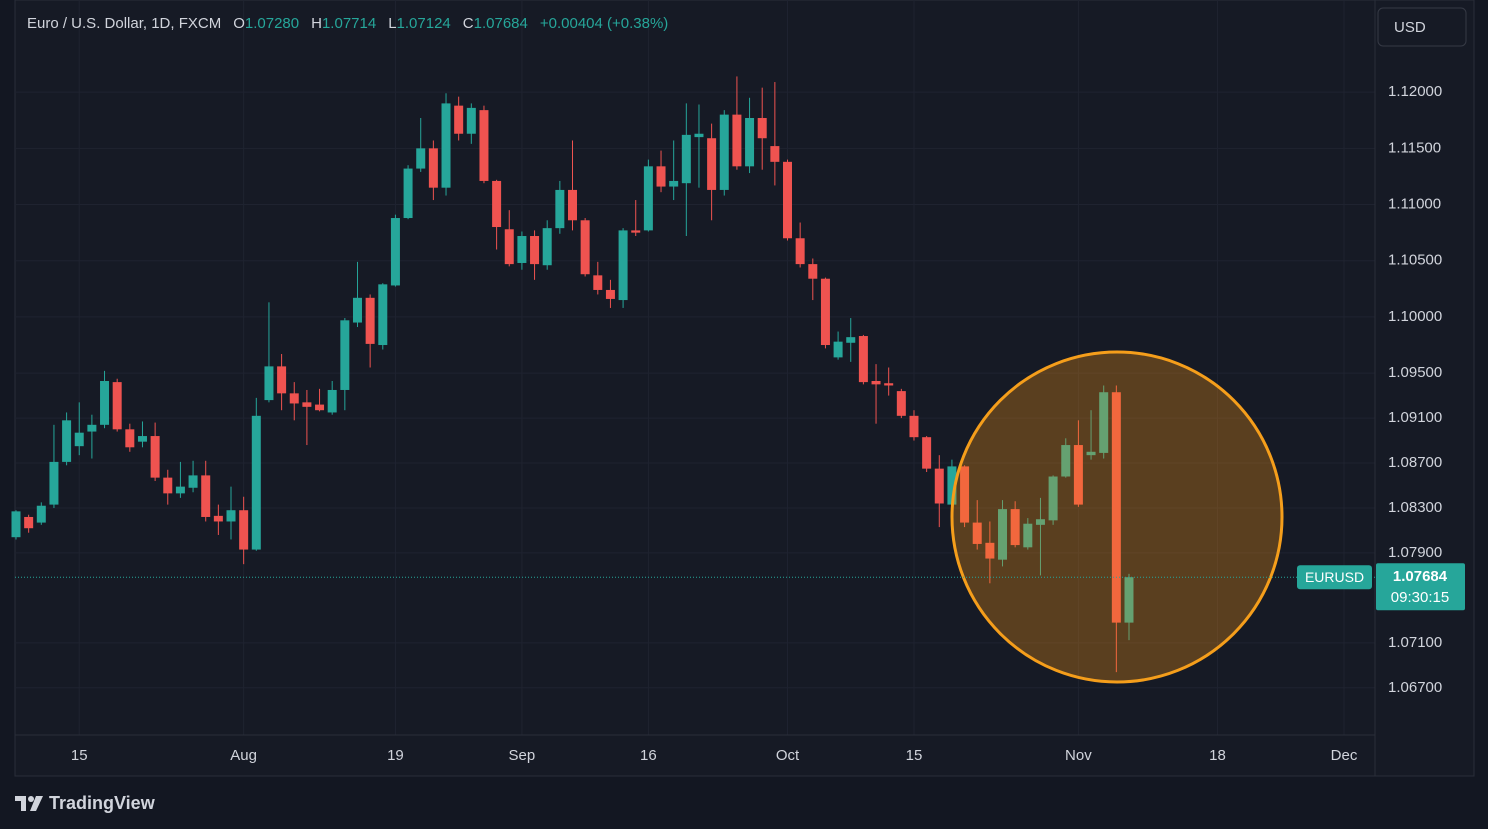 This screenshot has width=1488, height=829. I want to click on ohlc-h: H1.07714, so click(343, 23).